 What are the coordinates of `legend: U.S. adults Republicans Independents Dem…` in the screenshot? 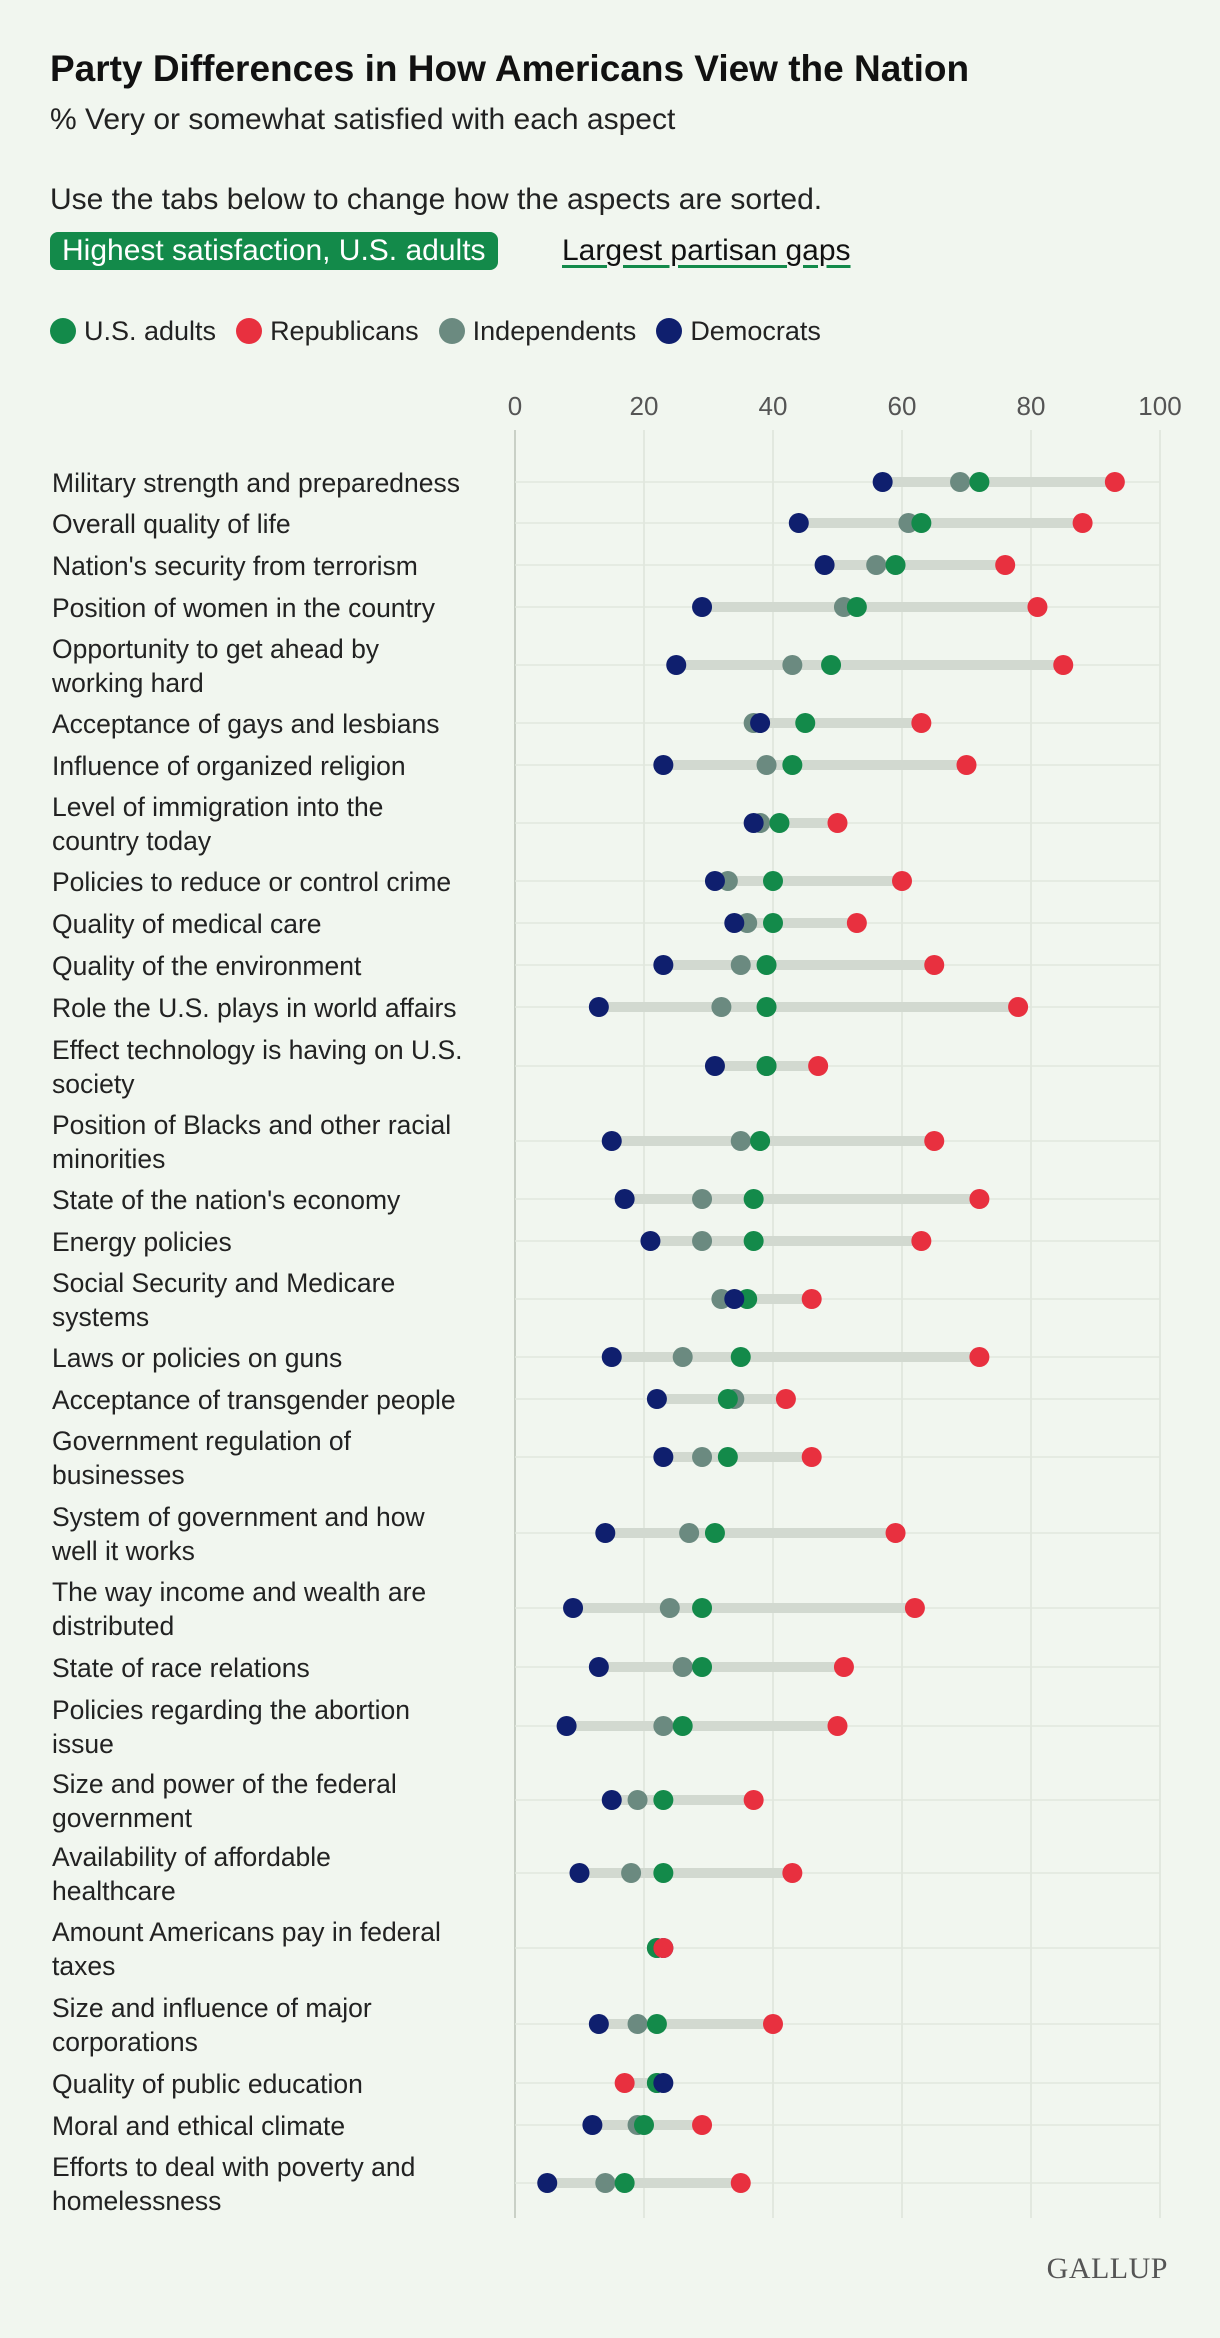 It's located at (445, 331).